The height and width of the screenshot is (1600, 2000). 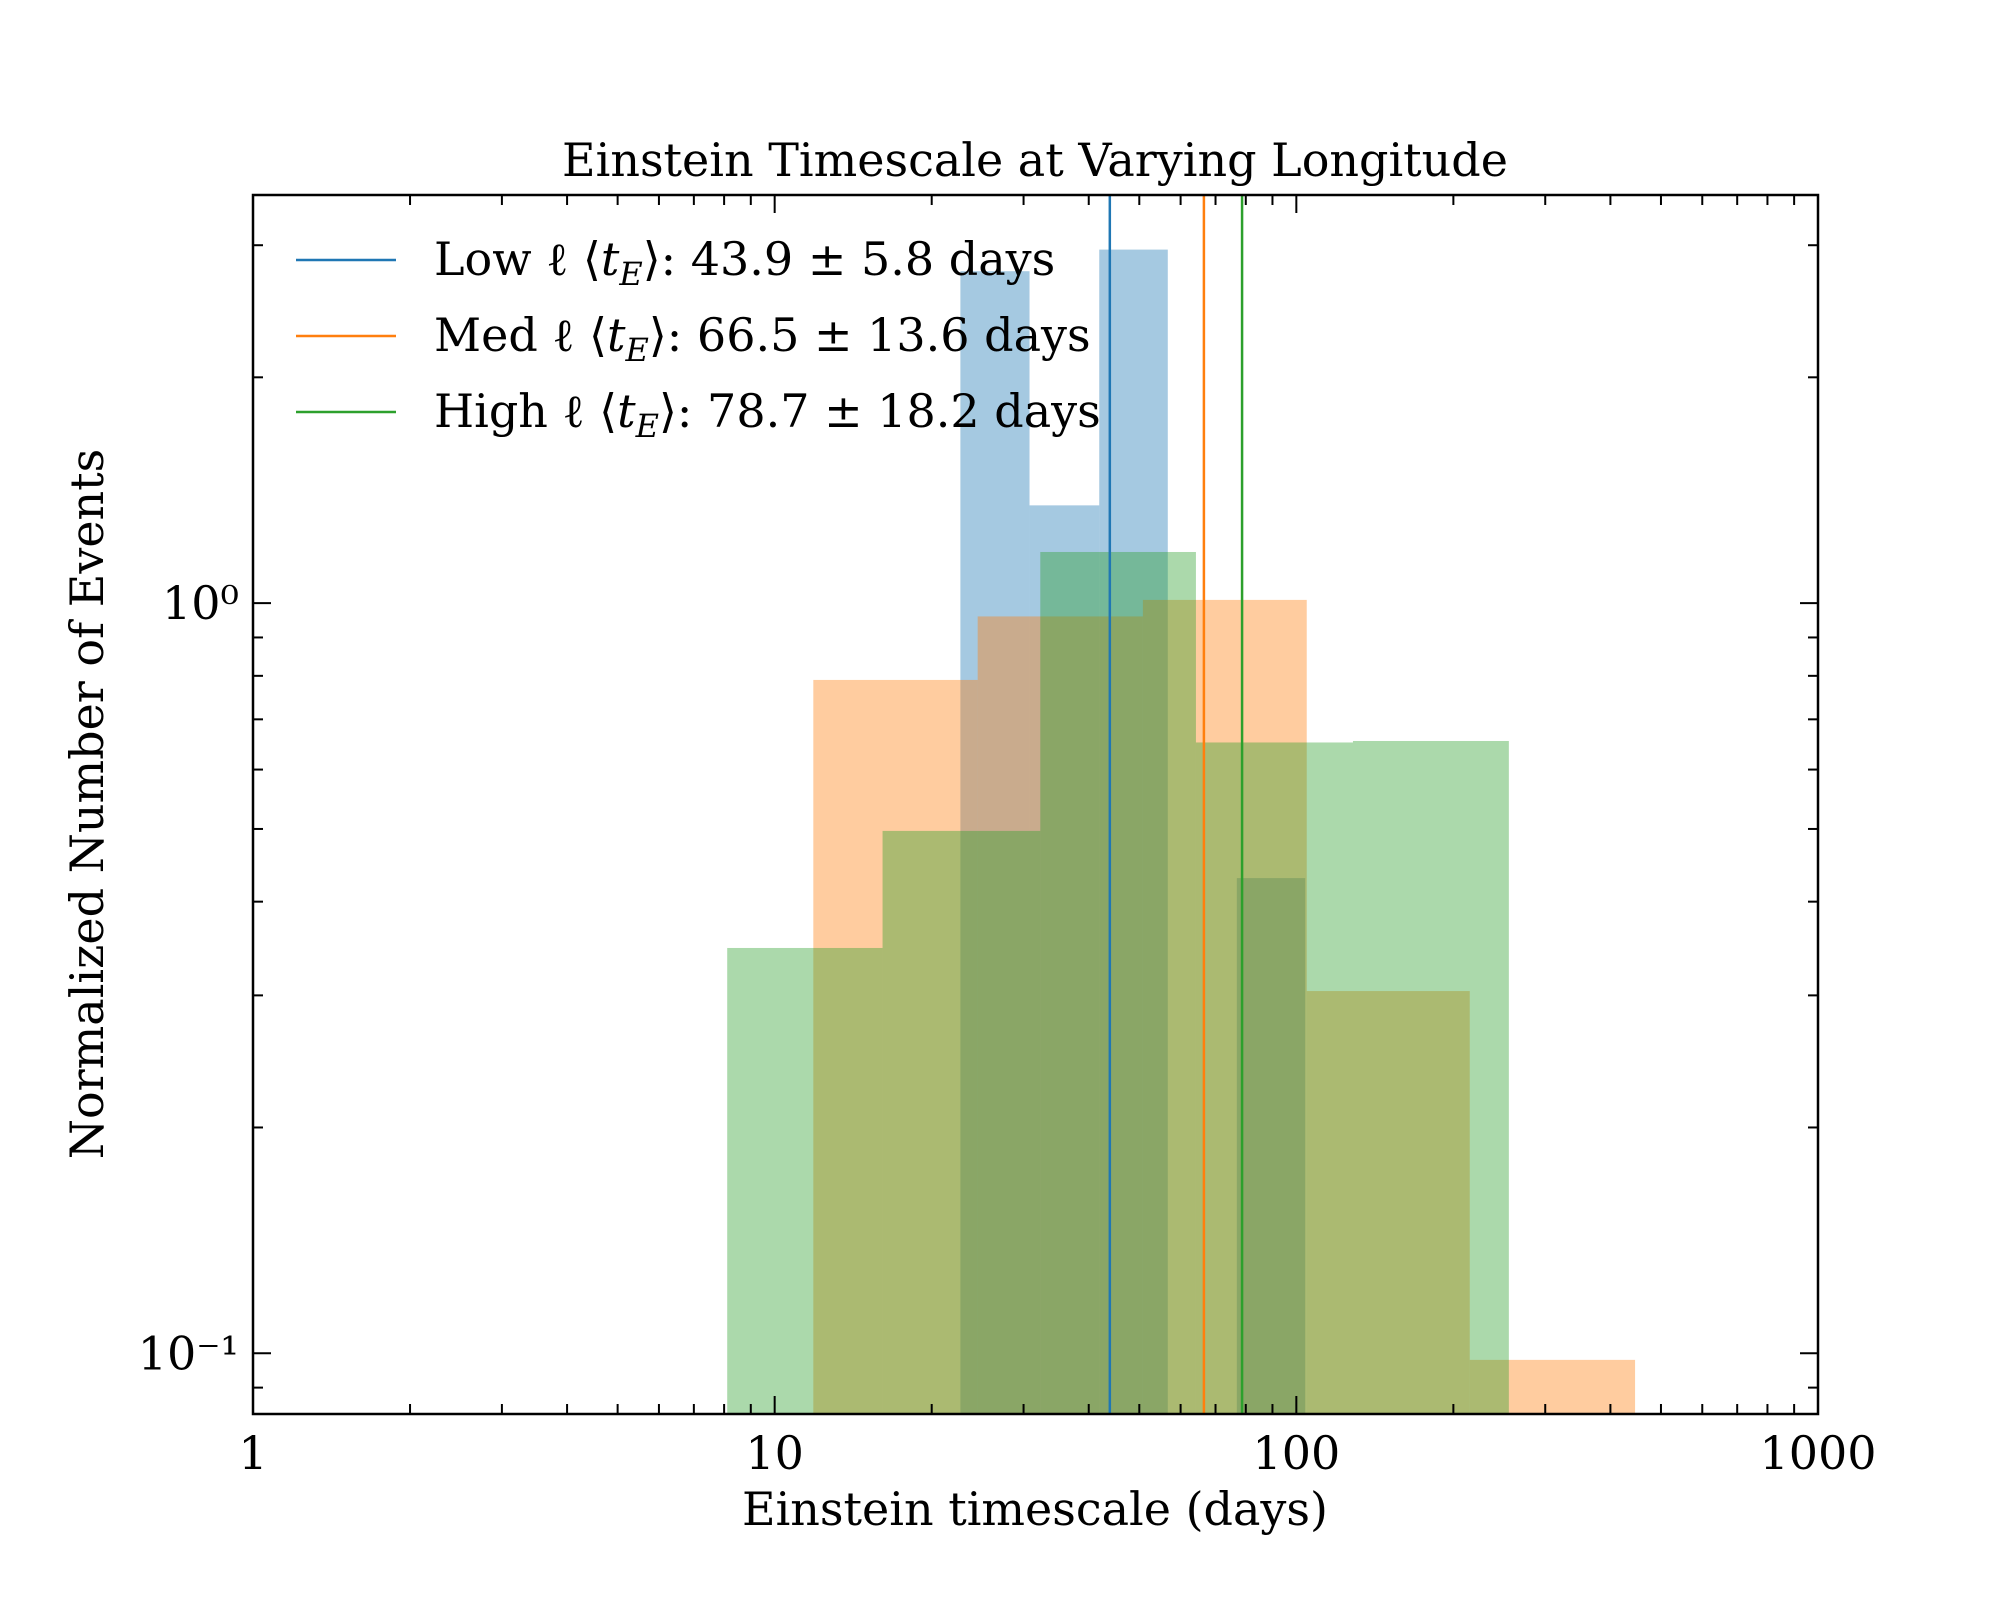 I want to click on y-tick-label: 10⁰, so click(x=200, y=603).